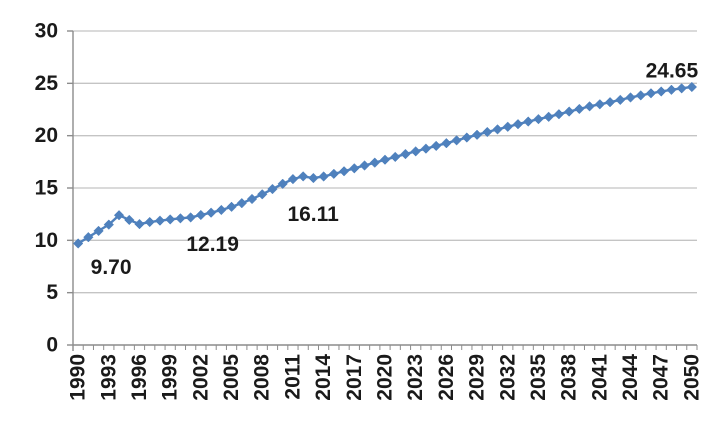  I want to click on x-axis-tick-label: 1999, so click(170, 377).